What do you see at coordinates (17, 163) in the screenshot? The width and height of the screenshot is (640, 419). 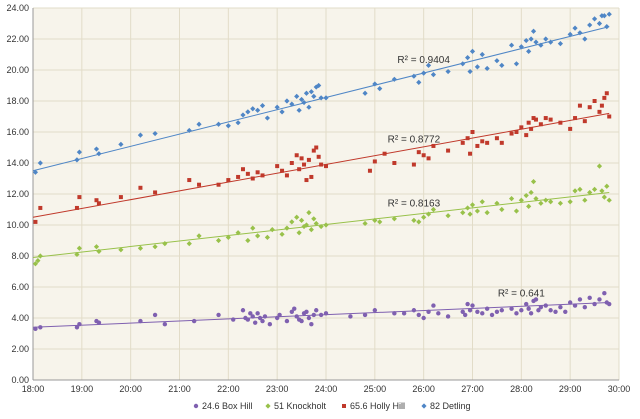 I see `y-tick-label: 14.00` at bounding box center [17, 163].